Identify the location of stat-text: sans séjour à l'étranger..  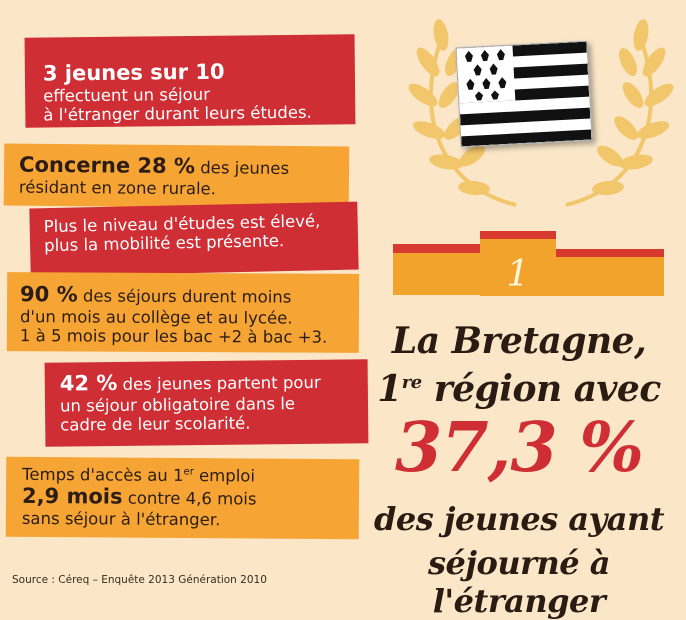
(121, 519).